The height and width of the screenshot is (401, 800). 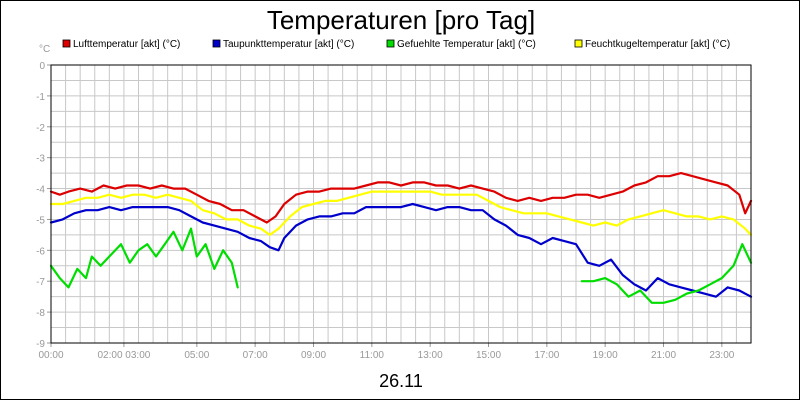 I want to click on x-tick-label: 05:00, so click(x=196, y=355).